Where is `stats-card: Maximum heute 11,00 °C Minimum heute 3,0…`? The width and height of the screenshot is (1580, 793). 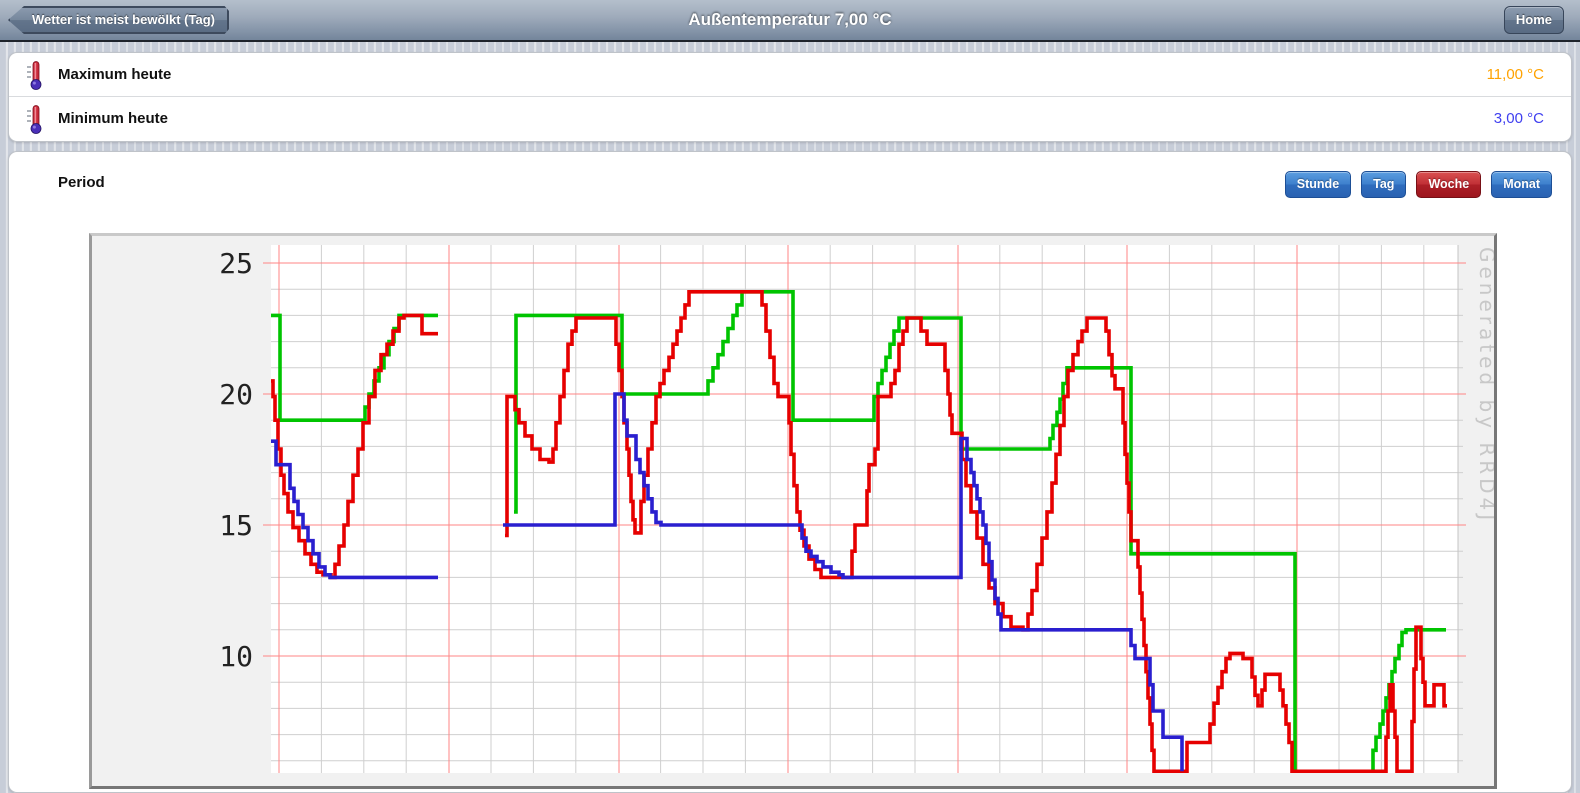
stats-card: Maximum heute 11,00 °C Minimum heute 3,0… is located at coordinates (790, 97).